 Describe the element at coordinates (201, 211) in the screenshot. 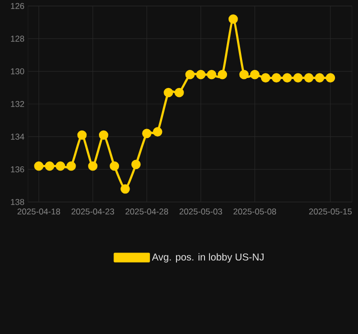

I see `x-tick-label: 2025-05-03` at that location.